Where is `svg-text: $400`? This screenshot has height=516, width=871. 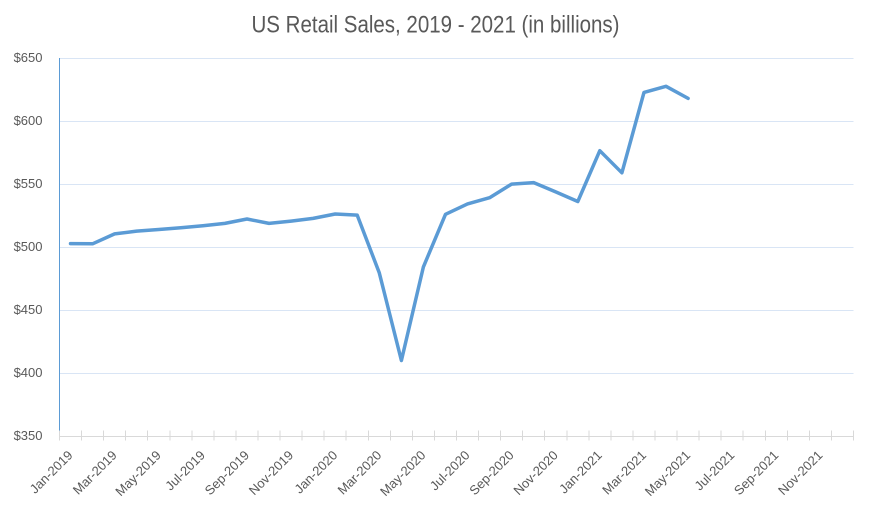 svg-text: $400 is located at coordinates (28, 372).